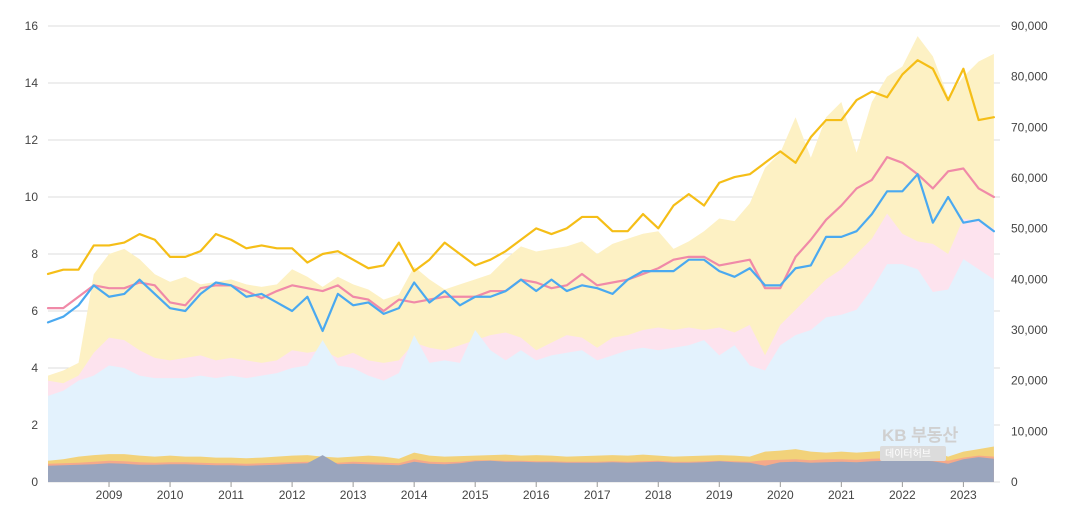 This screenshot has width=1073, height=525. Describe the element at coordinates (32, 26) in the screenshot. I see `yleft-tick-label: 16` at that location.